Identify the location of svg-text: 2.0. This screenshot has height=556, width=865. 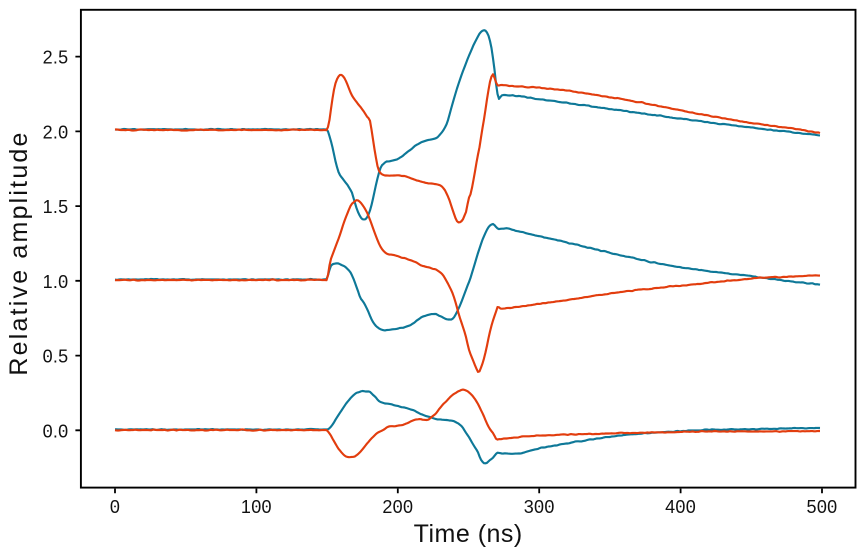
(56, 132).